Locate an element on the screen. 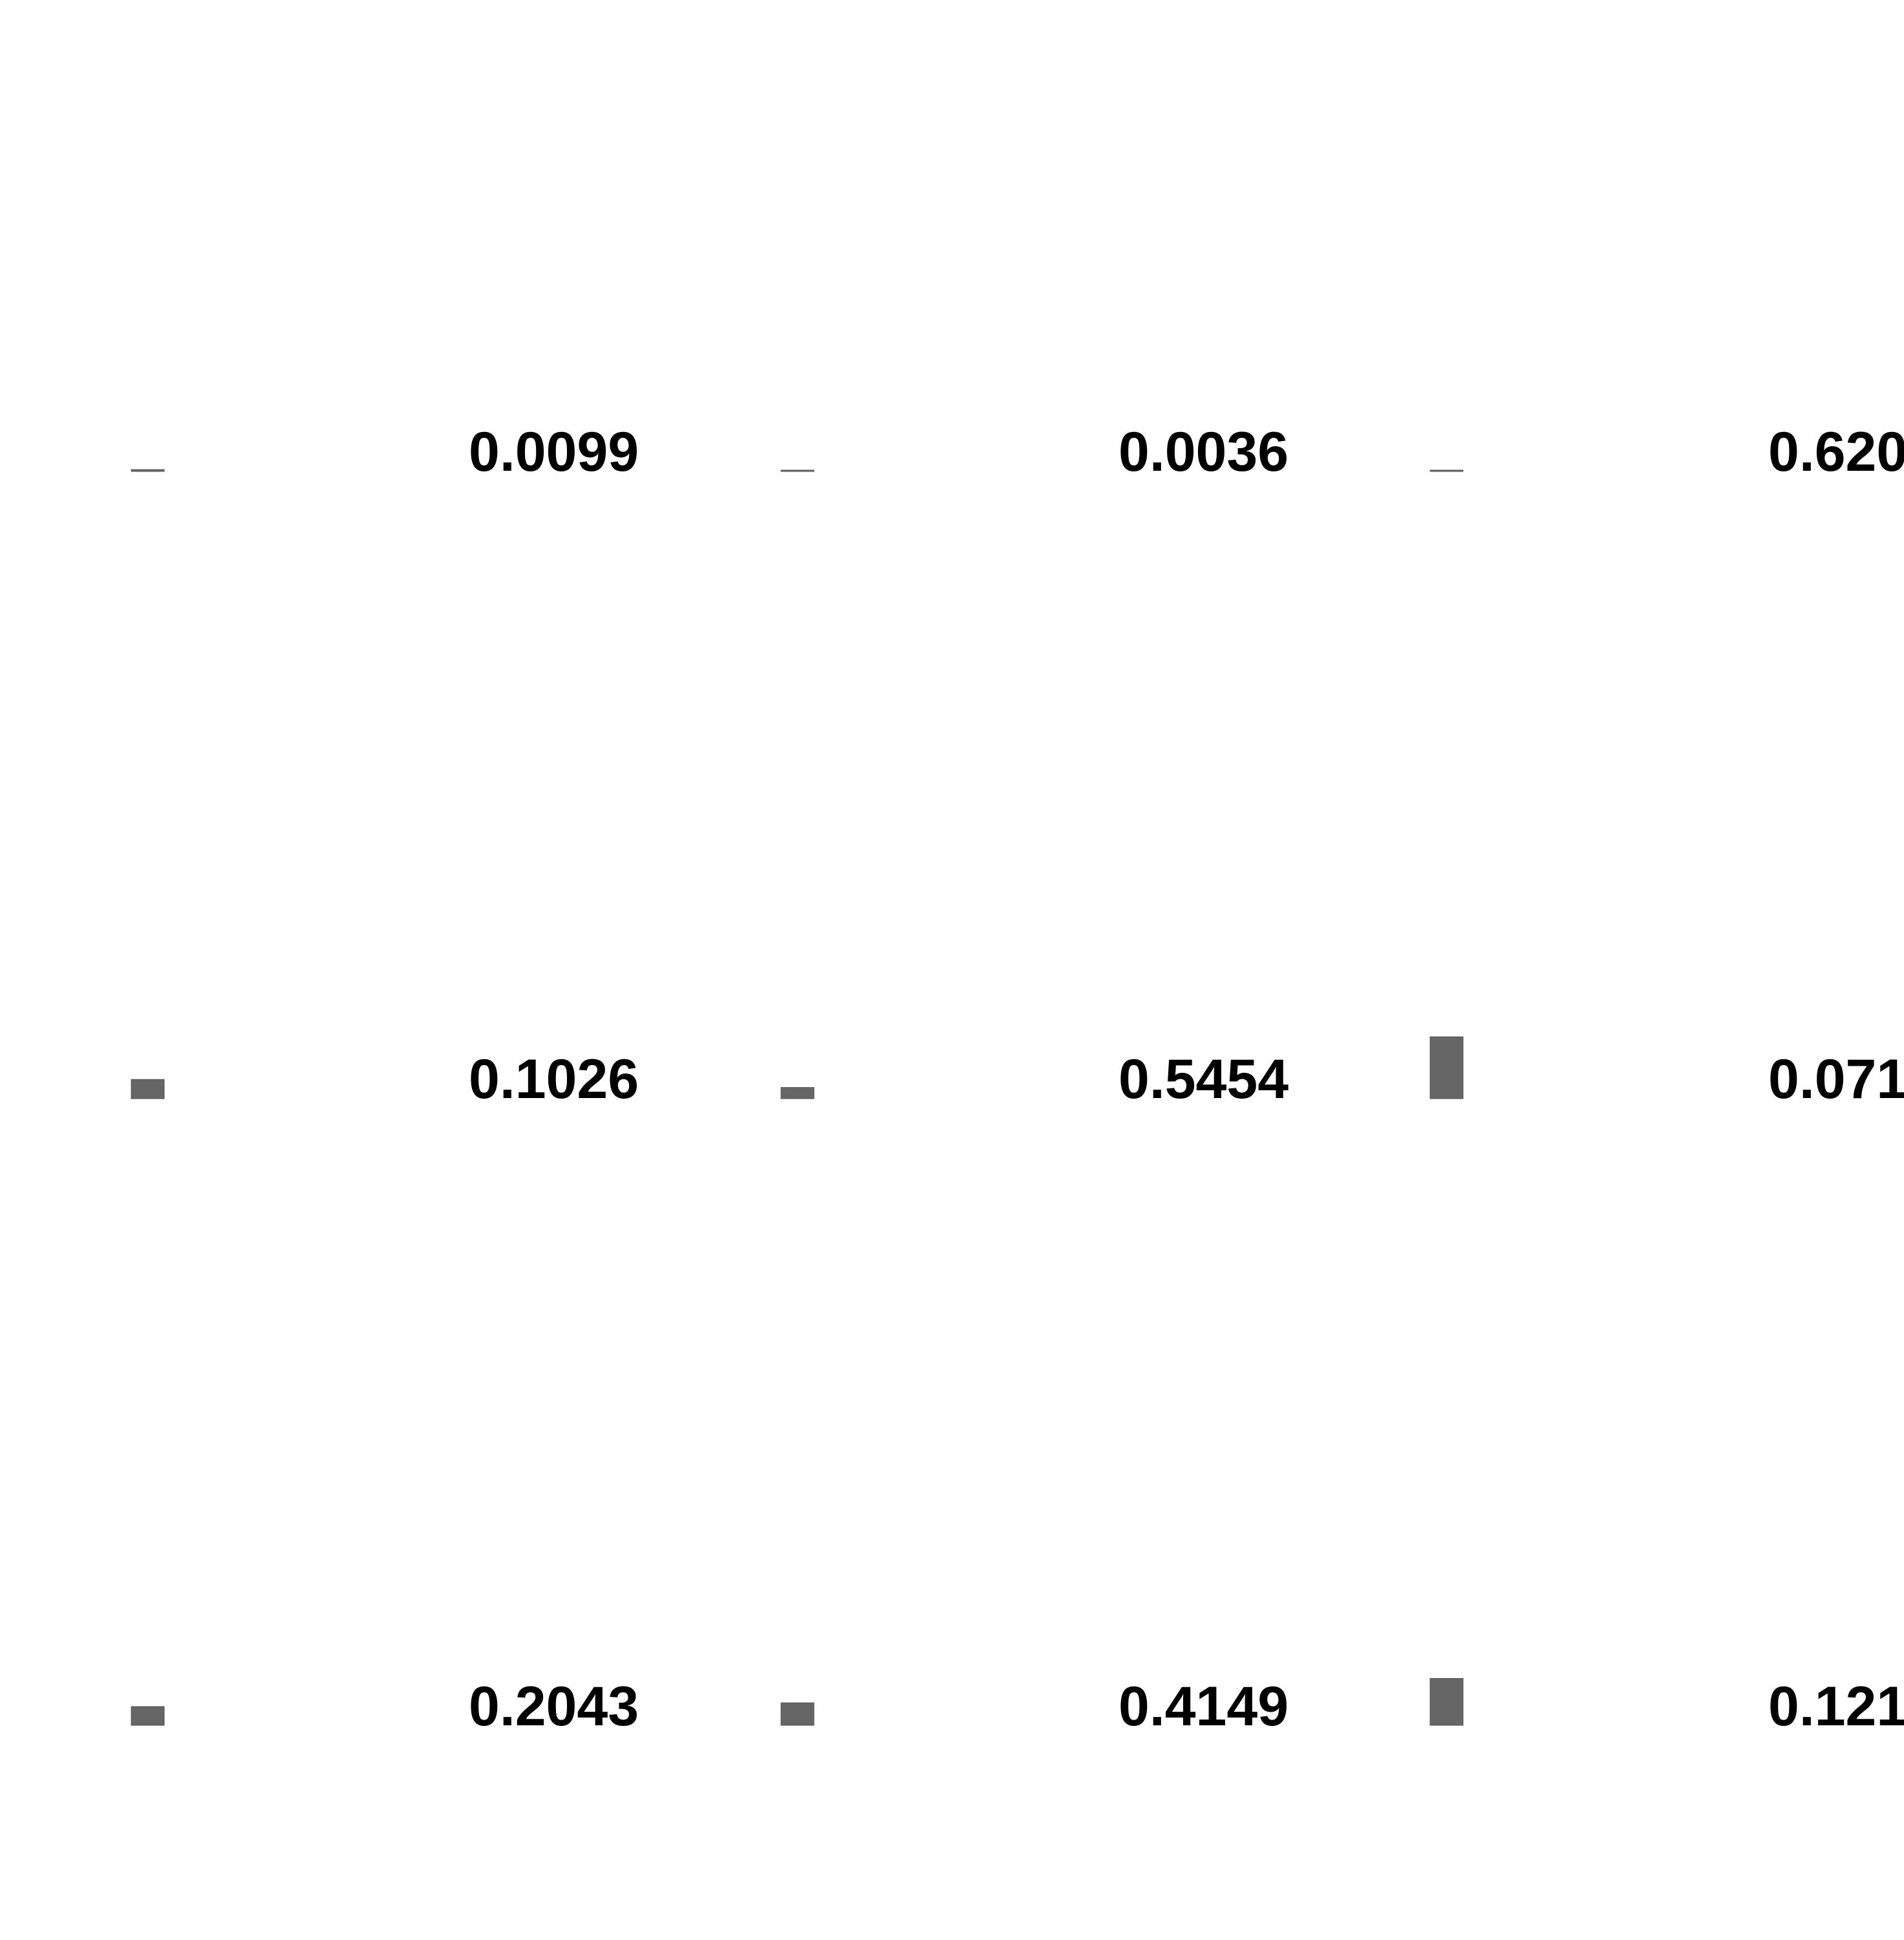 Image resolution: width=1904 pixels, height=1940 pixels. value-label-r0-c0: 0.0099 is located at coordinates (554, 452).